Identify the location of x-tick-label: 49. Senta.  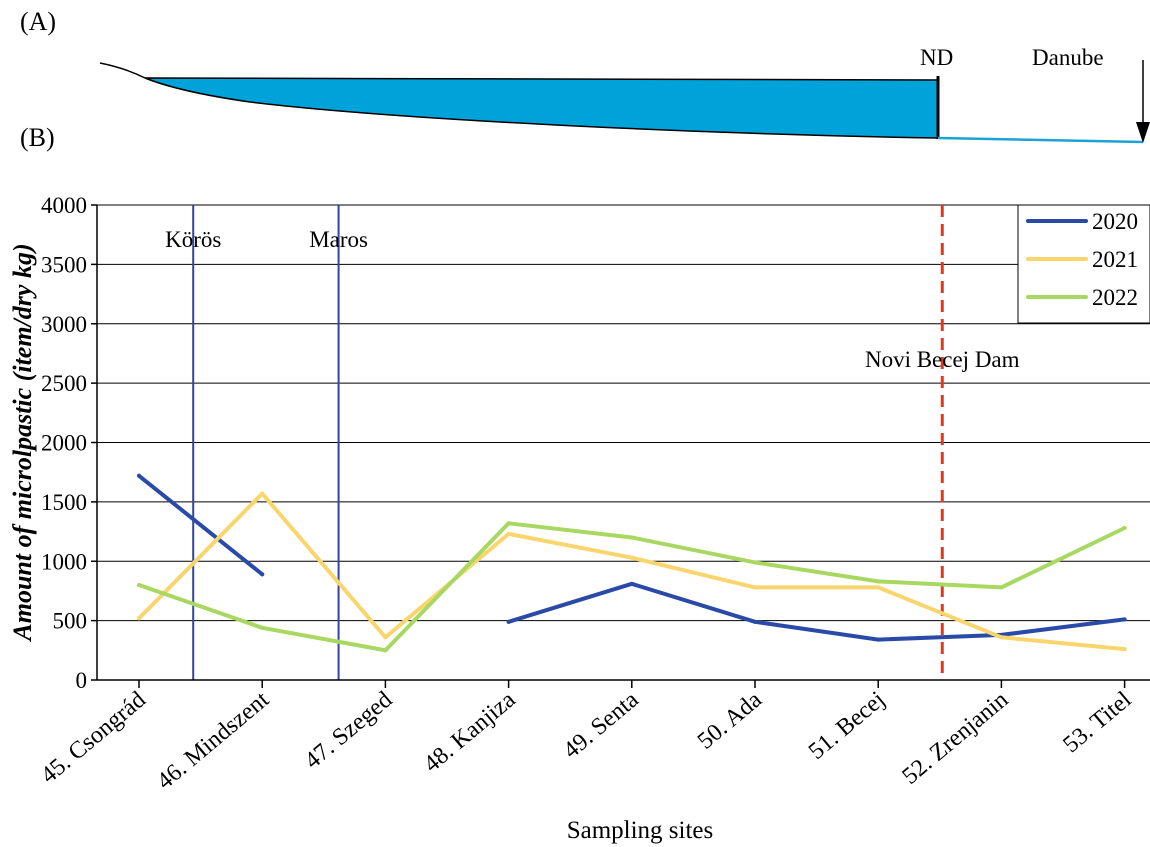
(601, 725).